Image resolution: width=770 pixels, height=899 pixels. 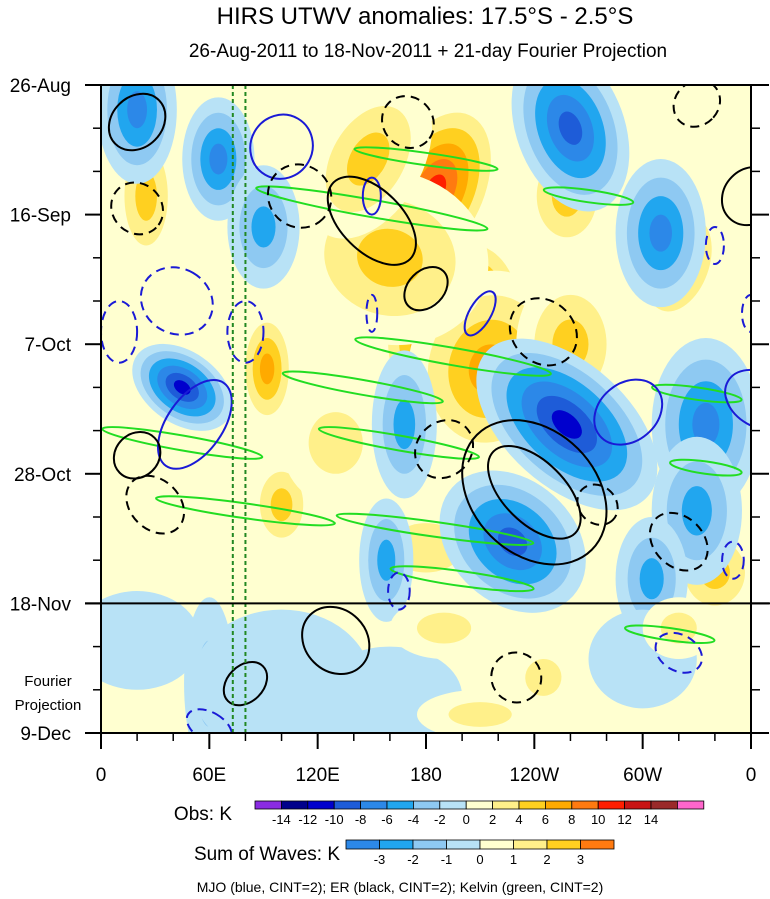 I want to click on obs-label-3: -8, so click(x=361, y=819).